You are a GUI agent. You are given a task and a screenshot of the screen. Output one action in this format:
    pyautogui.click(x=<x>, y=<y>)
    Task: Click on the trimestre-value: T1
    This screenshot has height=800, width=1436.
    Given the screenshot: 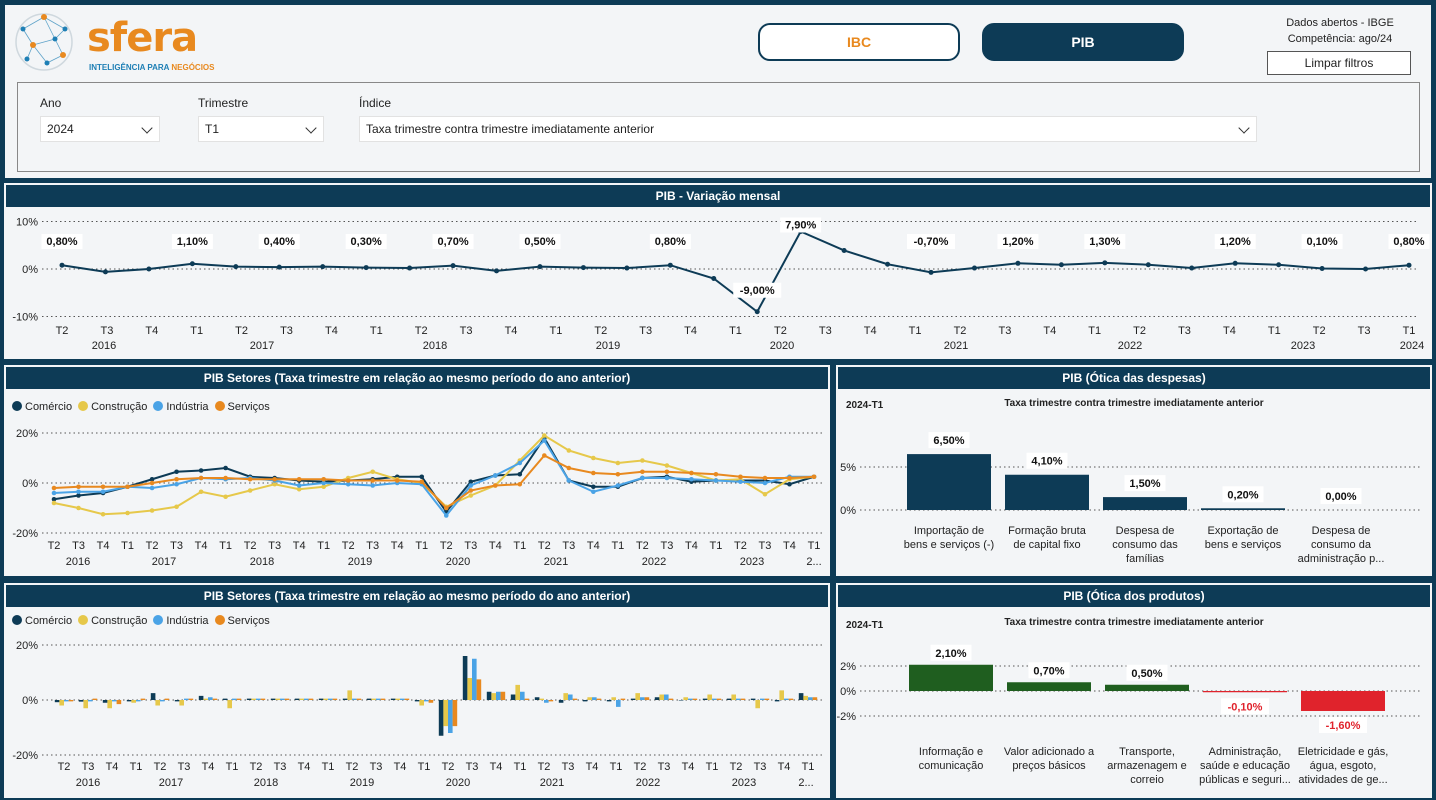 What is the action you would take?
    pyautogui.click(x=212, y=129)
    